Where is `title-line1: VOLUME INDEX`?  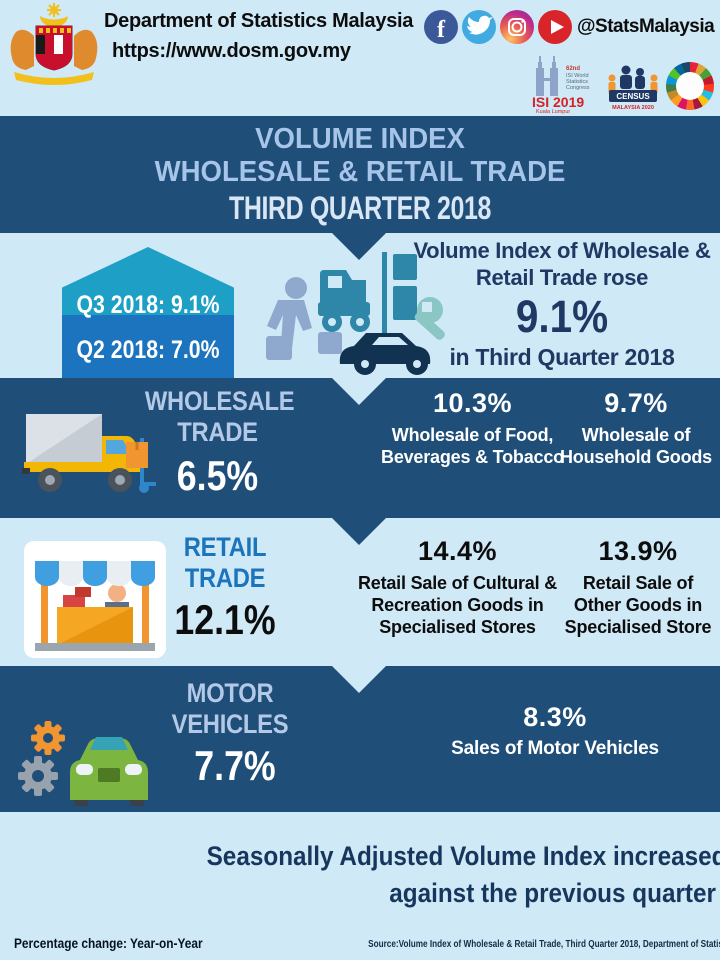 title-line1: VOLUME INDEX is located at coordinates (360, 139).